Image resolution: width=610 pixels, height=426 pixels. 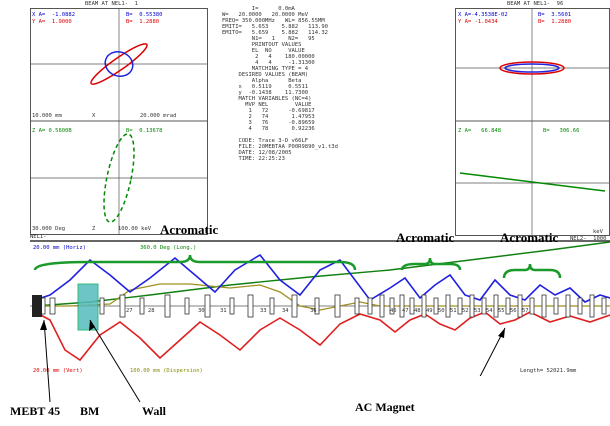 I want to click on element-numbers: 27 28 30 31 33 34 36 46 47 48 49 50 51 52 53 54 55 56 57, so click(x=320, y=312).